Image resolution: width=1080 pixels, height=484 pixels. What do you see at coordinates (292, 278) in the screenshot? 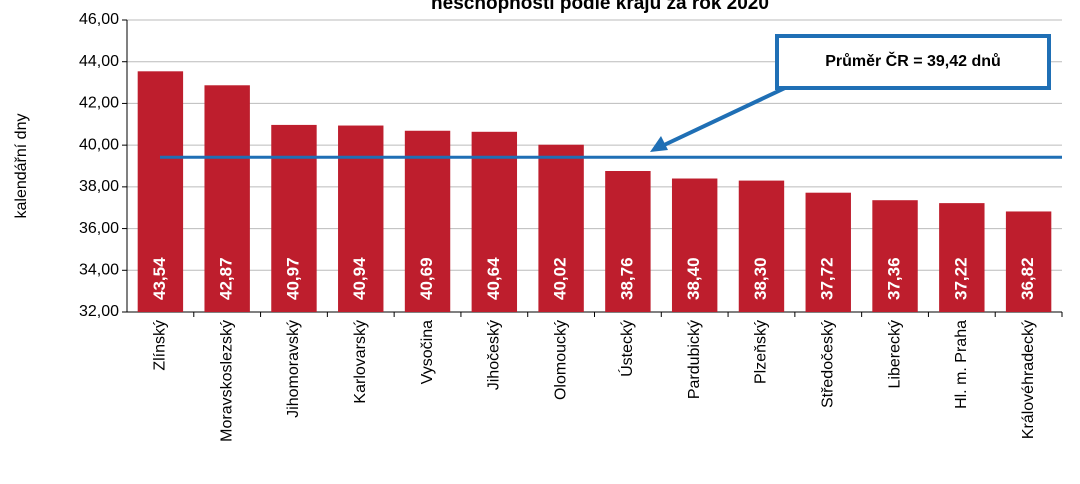
I see `value-label: 40,97` at bounding box center [292, 278].